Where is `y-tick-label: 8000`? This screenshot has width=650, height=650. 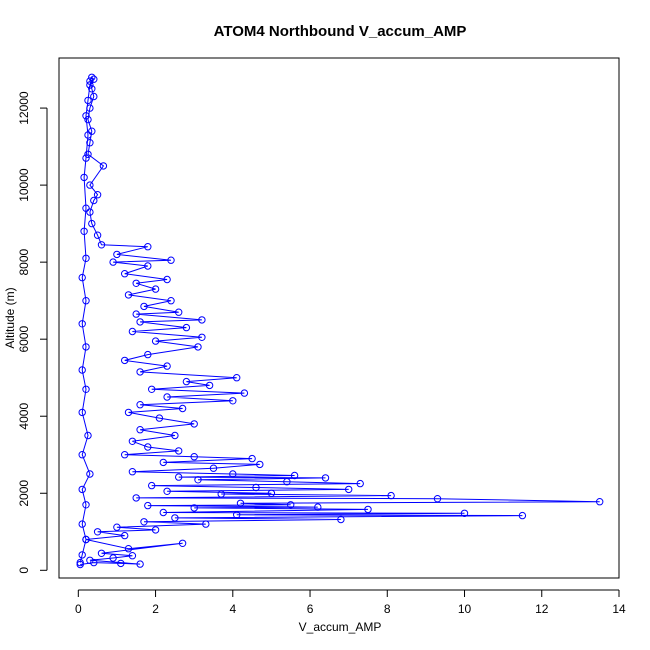
y-tick-label: 8000 is located at coordinates (24, 261).